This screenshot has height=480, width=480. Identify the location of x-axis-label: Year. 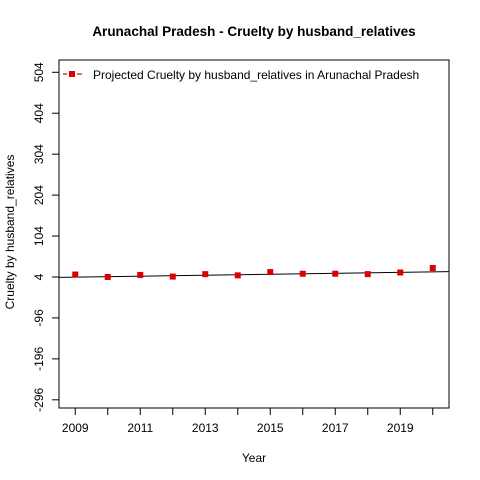
(254, 458).